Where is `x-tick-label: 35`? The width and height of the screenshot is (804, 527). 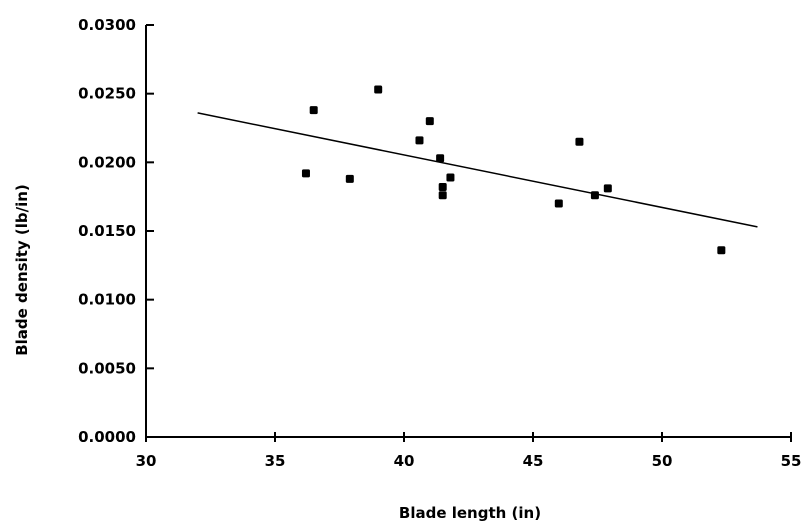
x-tick-label: 35 is located at coordinates (275, 461).